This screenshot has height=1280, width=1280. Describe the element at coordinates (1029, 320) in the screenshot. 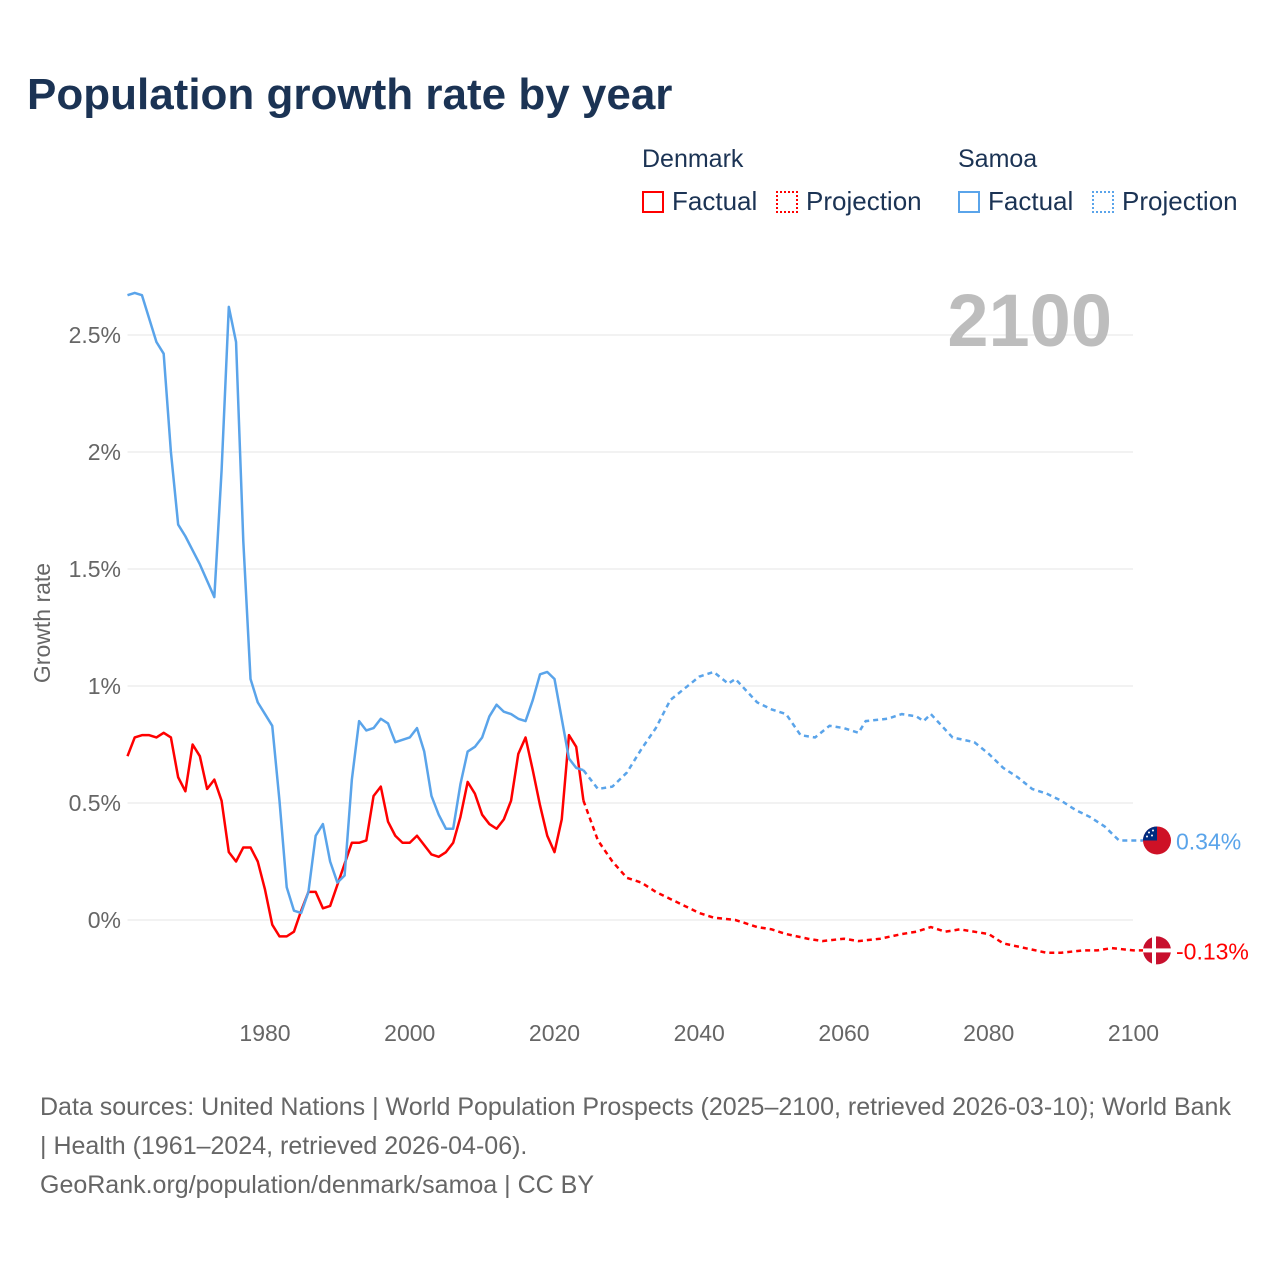

I see `current-year-label: 2100` at that location.